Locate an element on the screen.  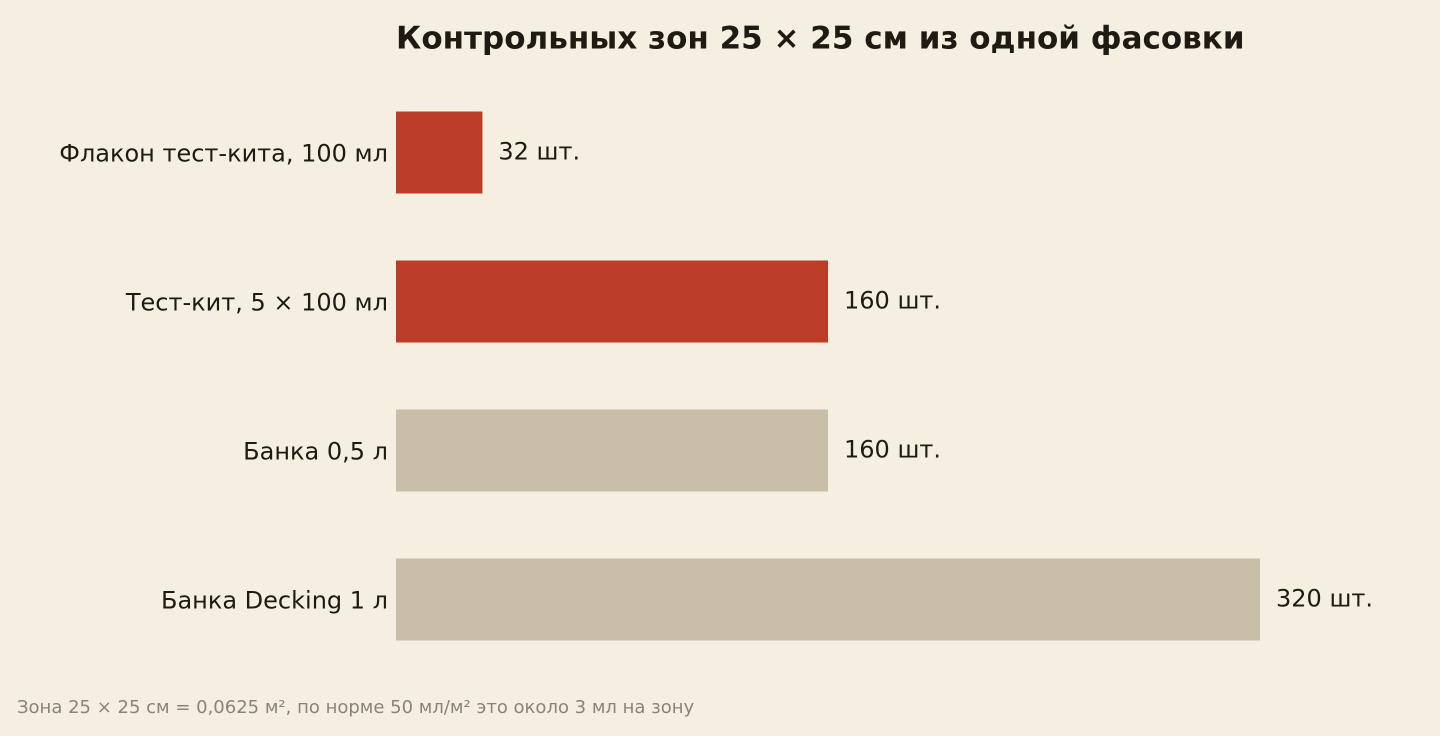
category-label: Флакон тест-кита, 100 мл is located at coordinates (223, 154).